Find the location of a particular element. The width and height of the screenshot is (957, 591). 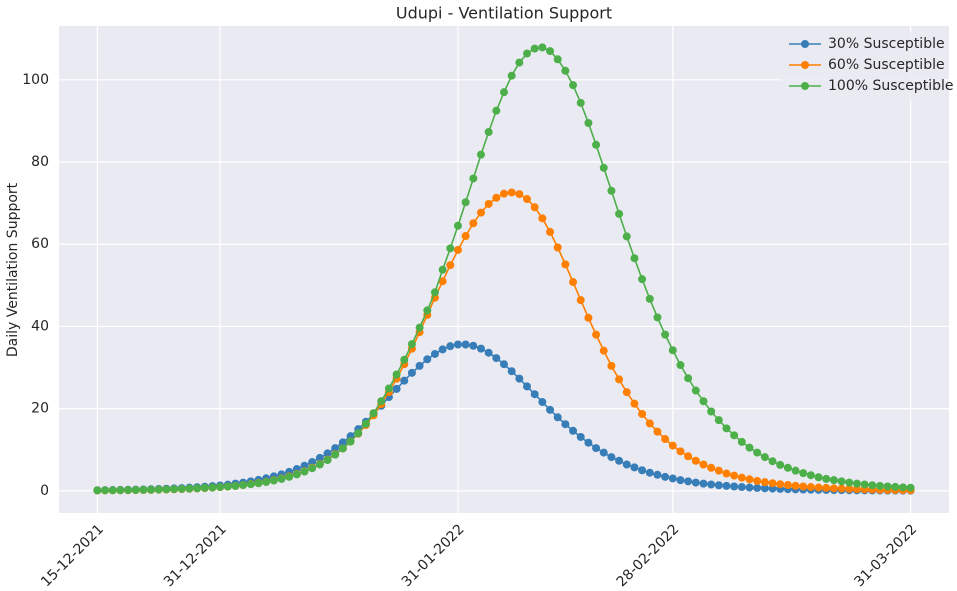

x-tick-label: 31-03-2022 is located at coordinates (885, 555).